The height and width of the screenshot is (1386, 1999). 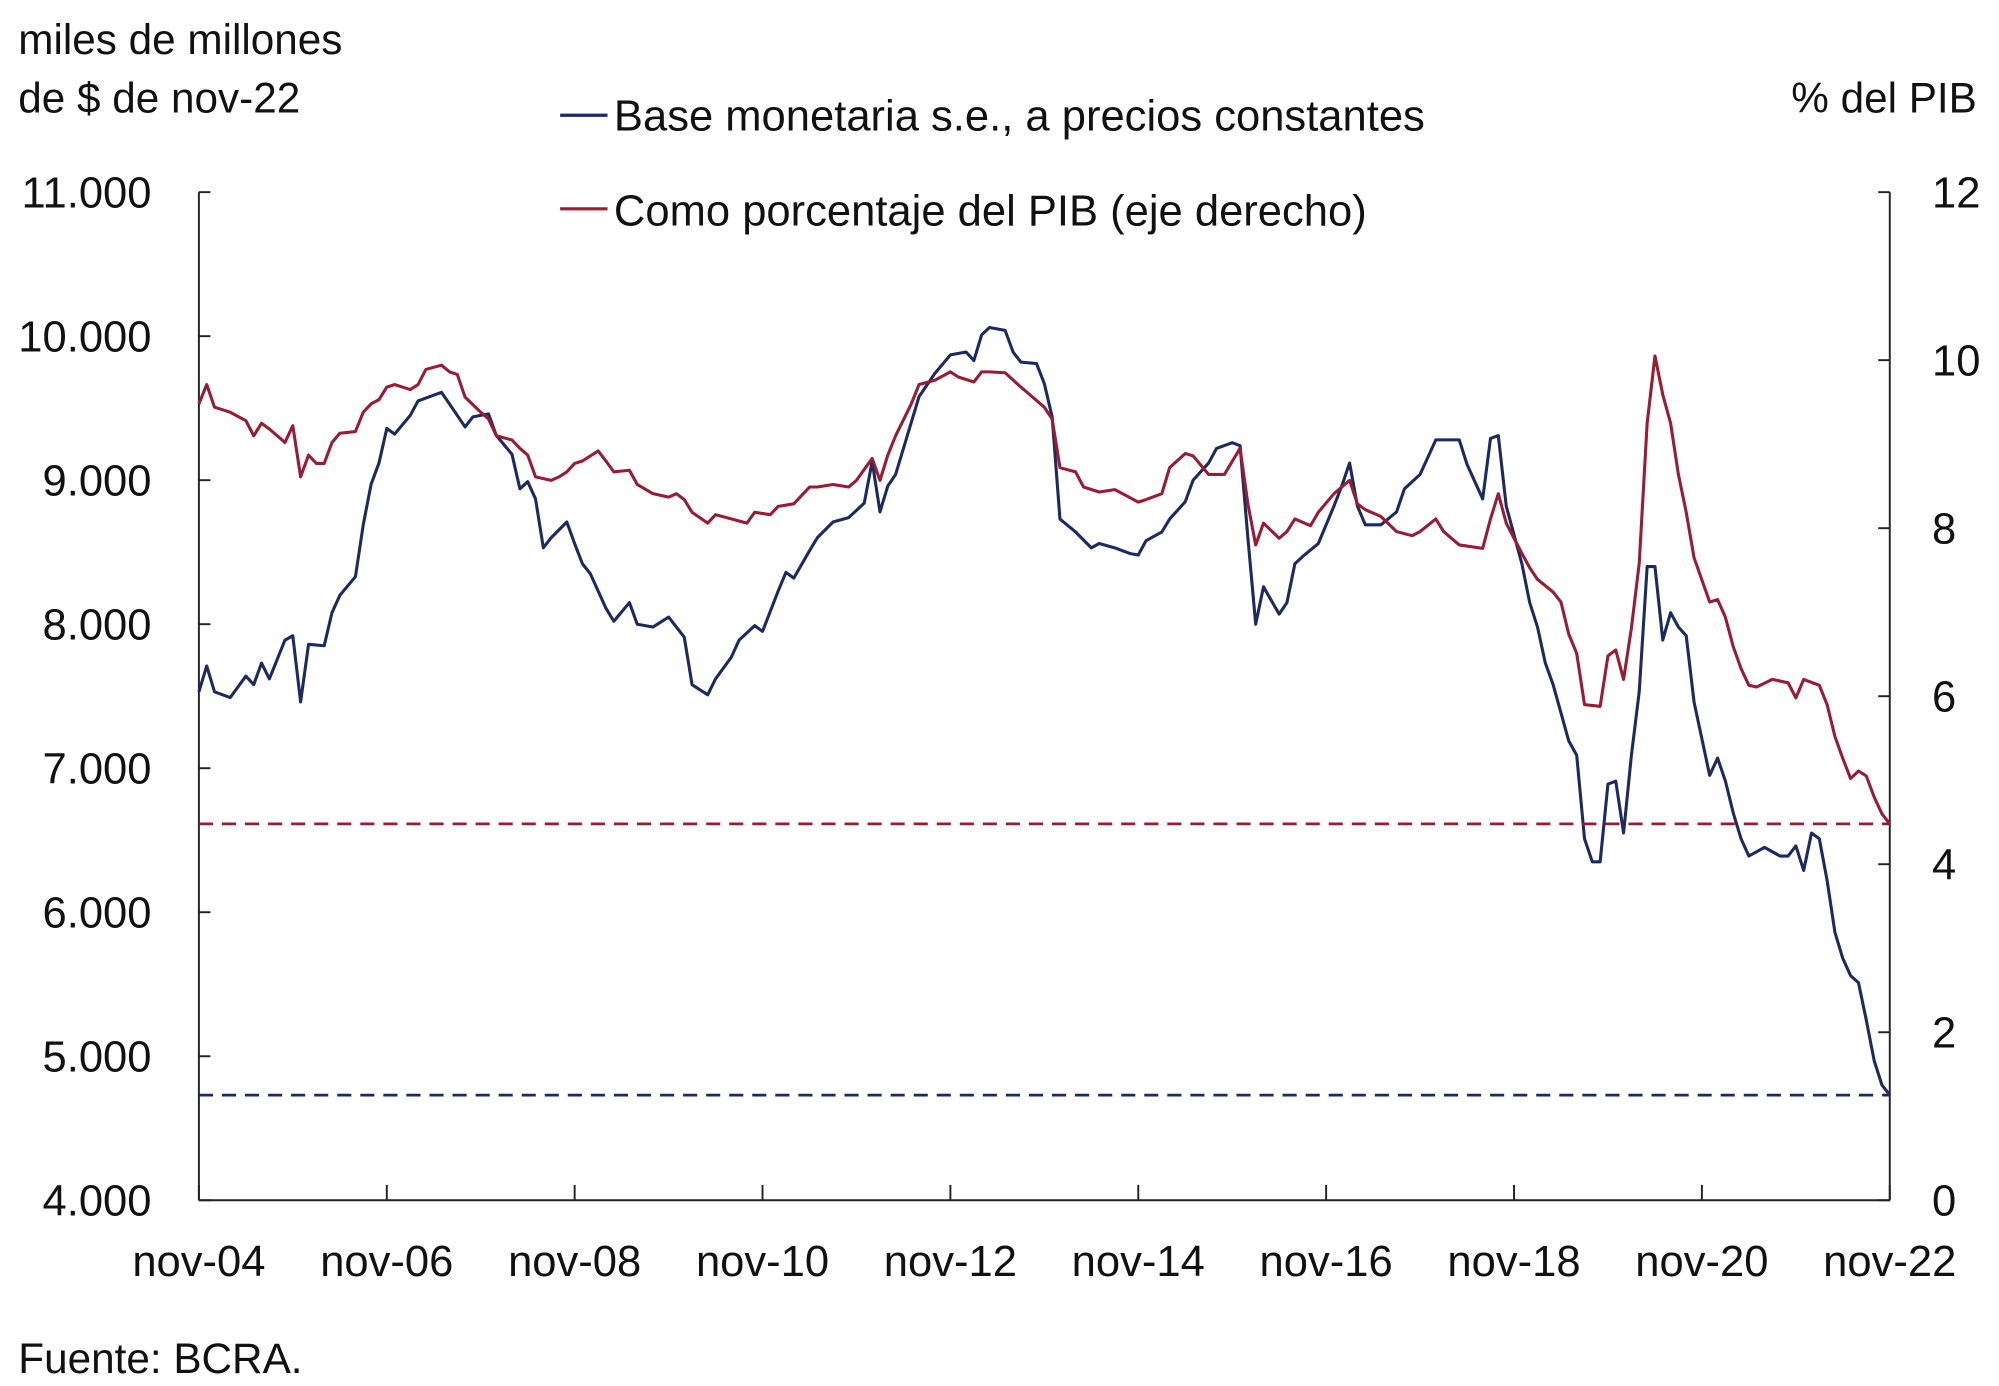 I want to click on left-tick-label: 6.000, so click(x=97, y=914).